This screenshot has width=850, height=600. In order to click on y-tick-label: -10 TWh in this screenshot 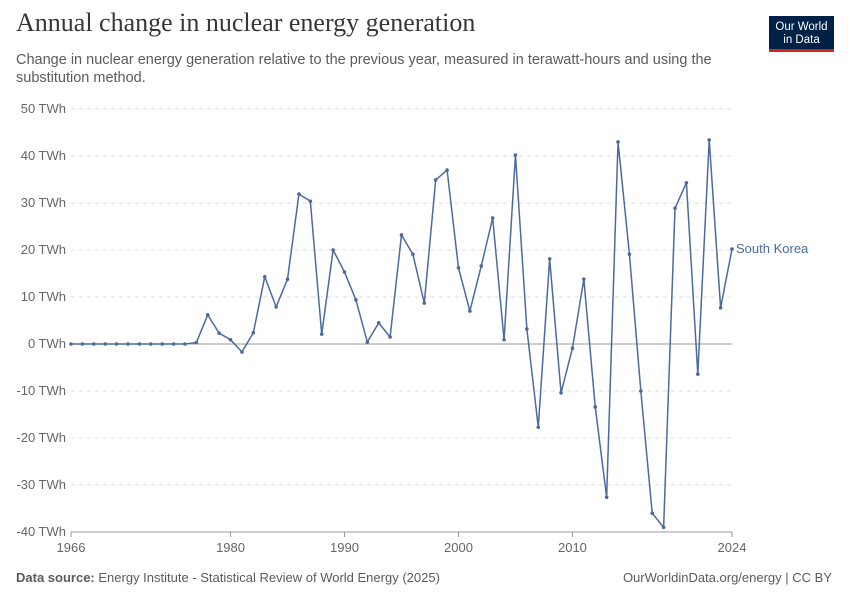, I will do `click(41, 390)`.